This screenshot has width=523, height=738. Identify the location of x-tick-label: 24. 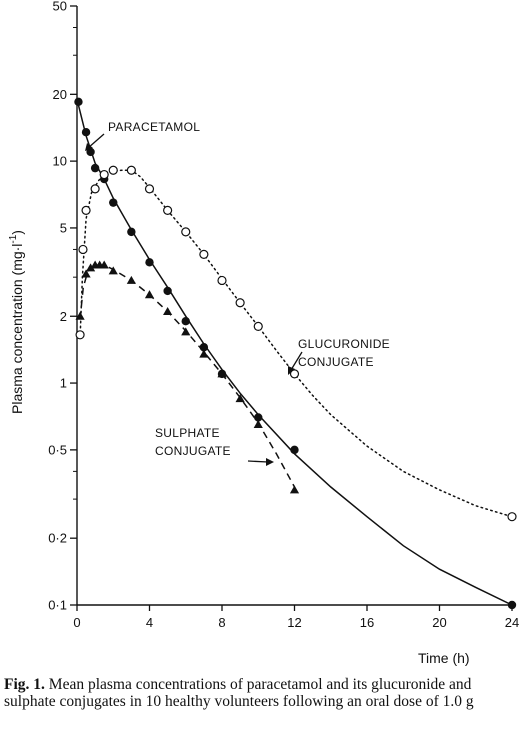
(512, 622).